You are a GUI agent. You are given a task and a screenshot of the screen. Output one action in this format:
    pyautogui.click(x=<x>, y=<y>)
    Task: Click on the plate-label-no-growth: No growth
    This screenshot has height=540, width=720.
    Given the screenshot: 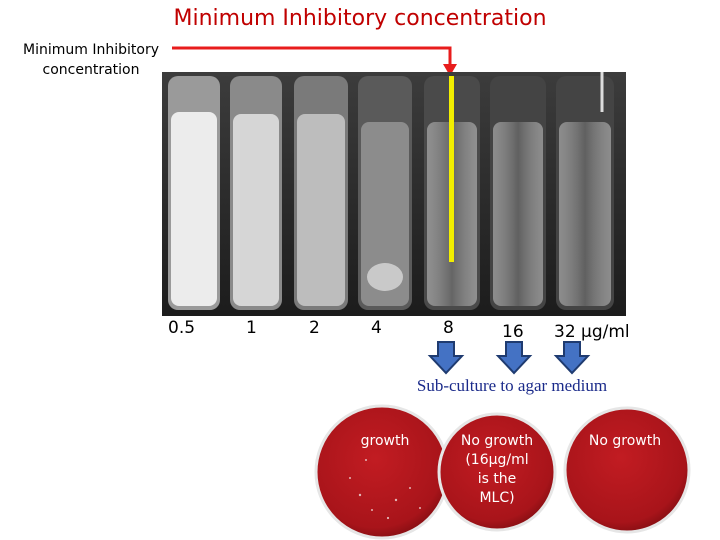 What is the action you would take?
    pyautogui.click(x=625, y=441)
    